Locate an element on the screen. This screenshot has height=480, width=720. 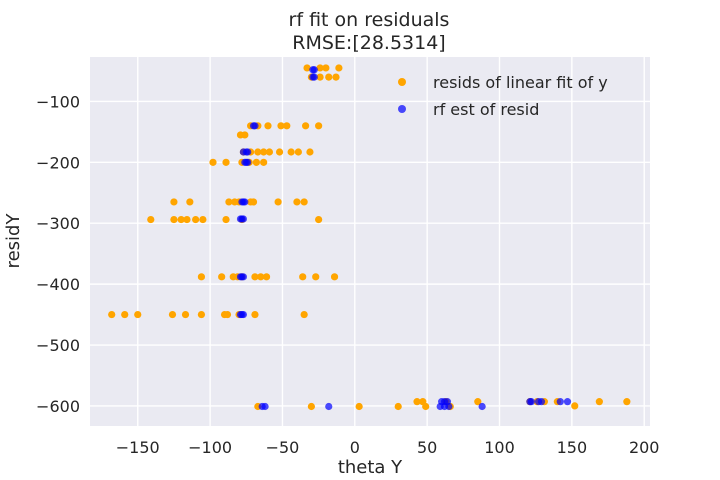
x-tick-label: −100 is located at coordinates (210, 447).